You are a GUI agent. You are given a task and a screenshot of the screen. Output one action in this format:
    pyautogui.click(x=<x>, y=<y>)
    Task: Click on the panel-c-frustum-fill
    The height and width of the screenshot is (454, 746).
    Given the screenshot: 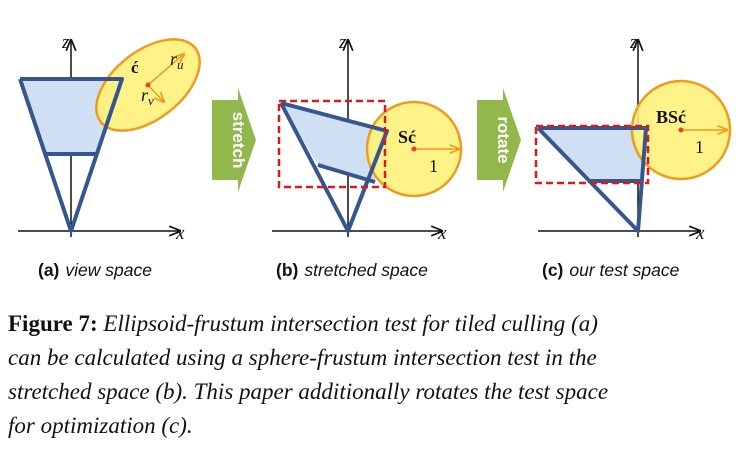 What is the action you would take?
    pyautogui.click(x=592, y=154)
    